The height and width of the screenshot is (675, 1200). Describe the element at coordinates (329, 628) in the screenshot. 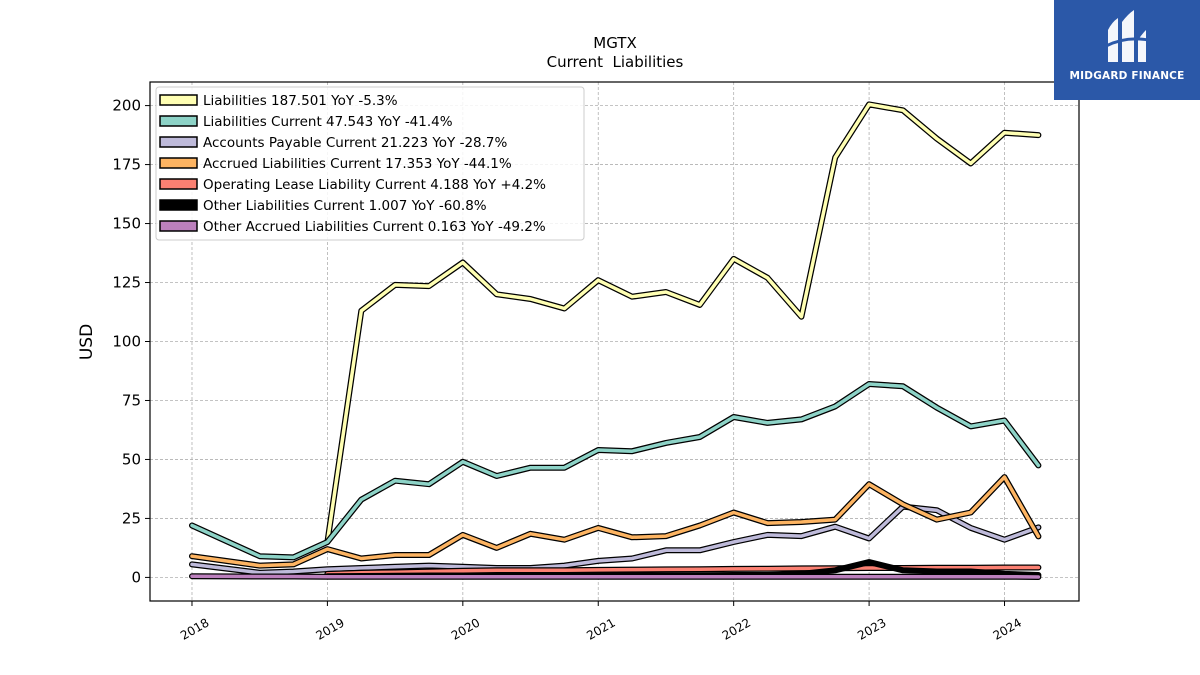

I see `x-tick-label: 2019` at that location.